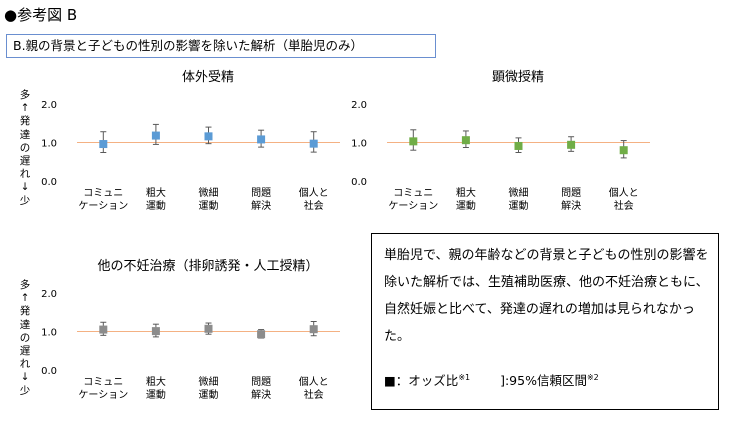  Describe the element at coordinates (543, 380) in the screenshot. I see `confidence-interval-legend: ]:95%信頼区間` at that location.